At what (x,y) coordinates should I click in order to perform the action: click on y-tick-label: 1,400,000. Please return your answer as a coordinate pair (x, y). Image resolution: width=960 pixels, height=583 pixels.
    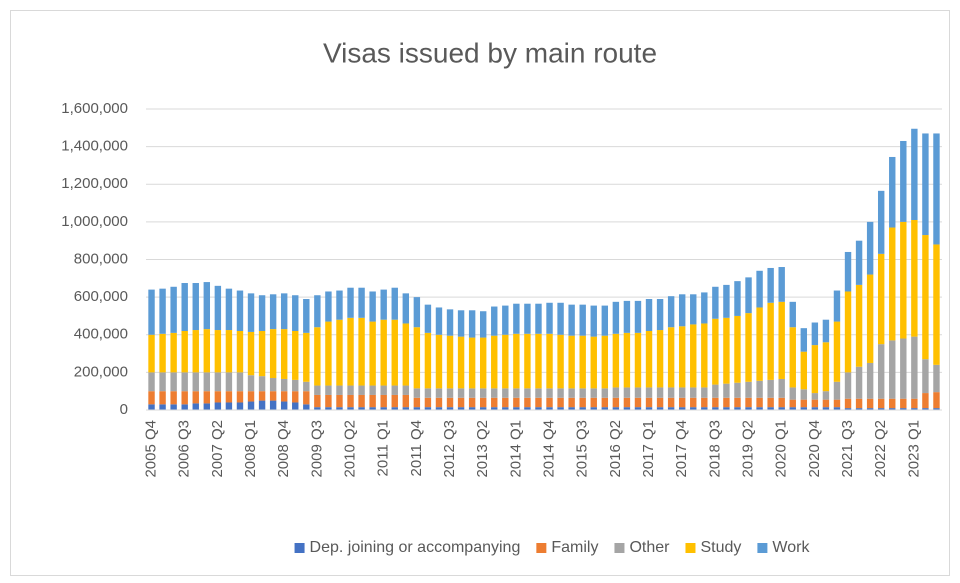
    Looking at the image, I should click on (94, 146).